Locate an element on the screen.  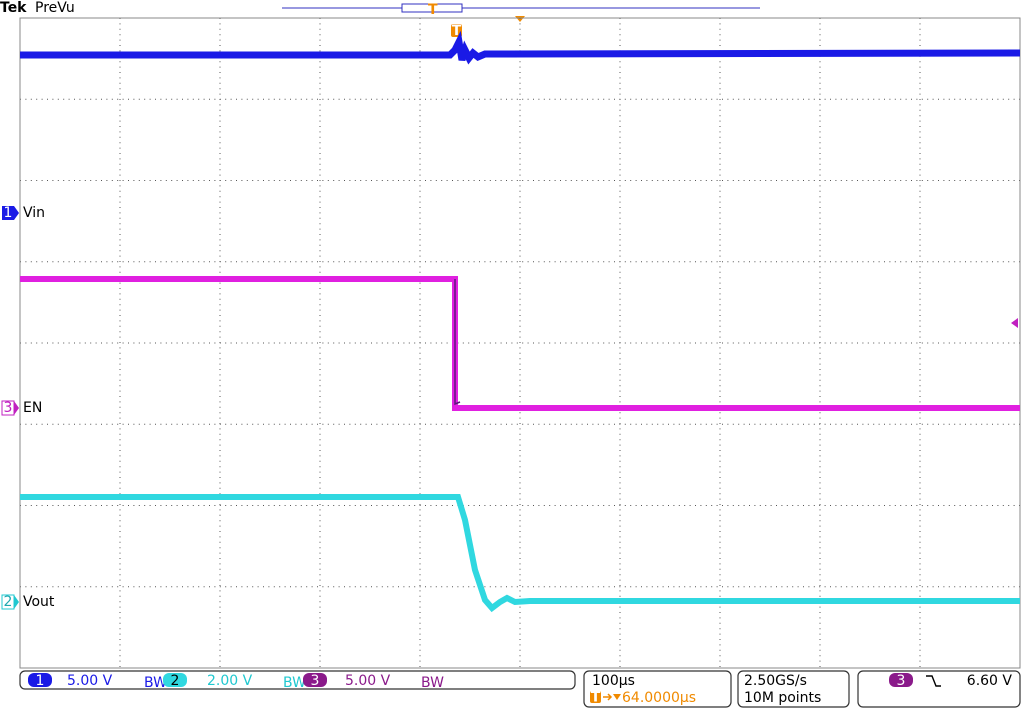
trigger-pos-top: T is located at coordinates (433, 10).